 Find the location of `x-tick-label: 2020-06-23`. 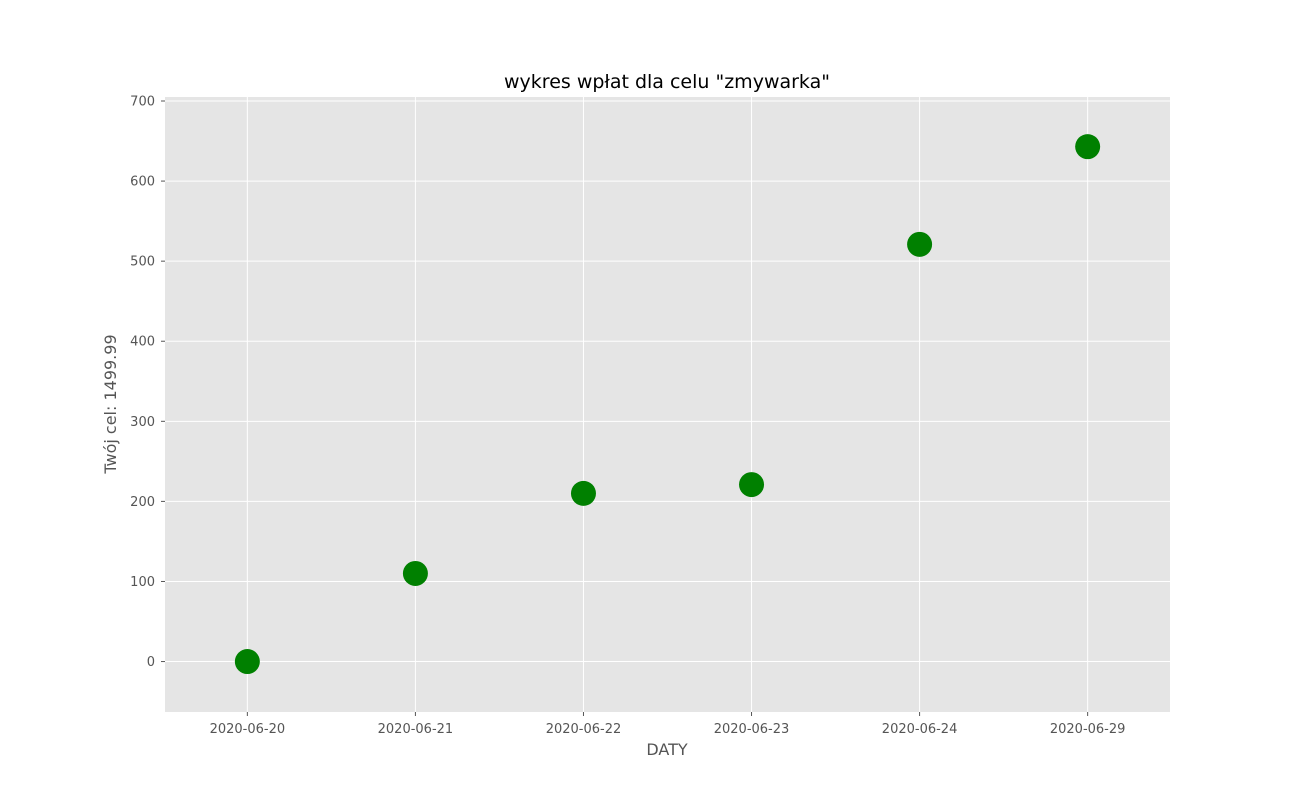

x-tick-label: 2020-06-23 is located at coordinates (752, 729).